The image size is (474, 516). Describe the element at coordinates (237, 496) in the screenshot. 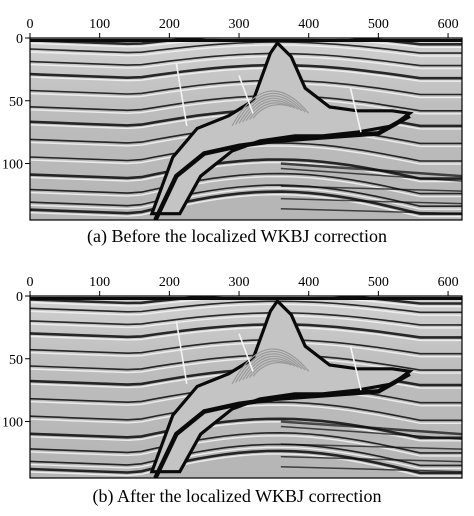

I see `caption-after: (b) After the localized WKBJ correction` at that location.